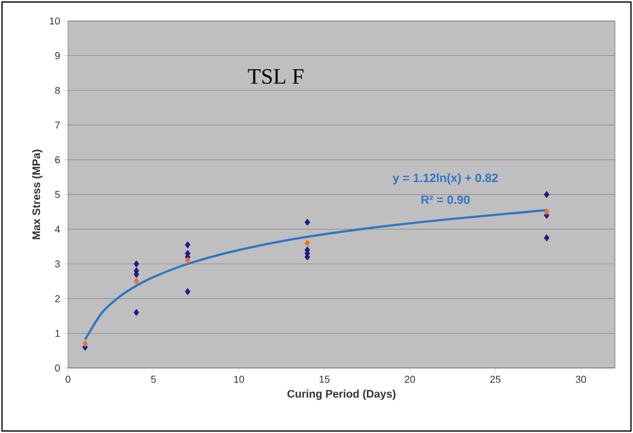  Describe the element at coordinates (57, 125) in the screenshot. I see `y-tick-label: 7` at that location.